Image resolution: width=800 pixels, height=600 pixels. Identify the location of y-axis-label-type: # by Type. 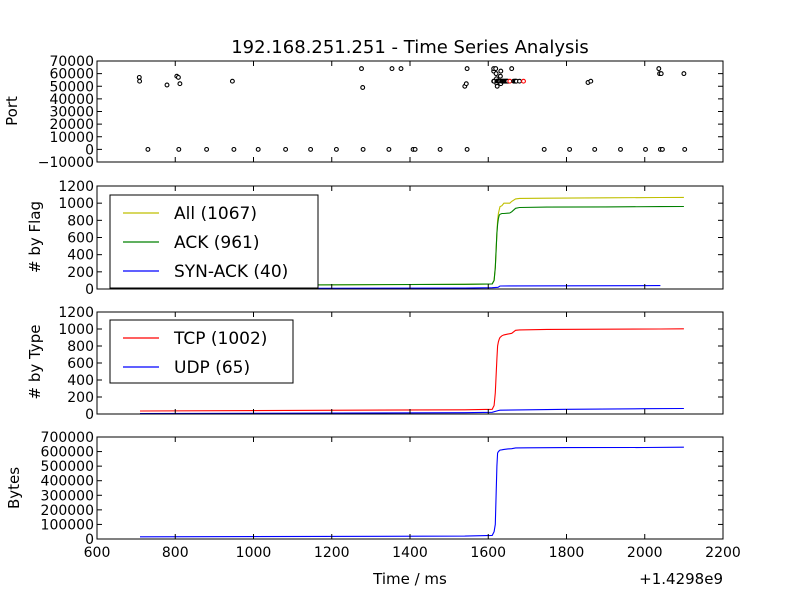
(35, 362).